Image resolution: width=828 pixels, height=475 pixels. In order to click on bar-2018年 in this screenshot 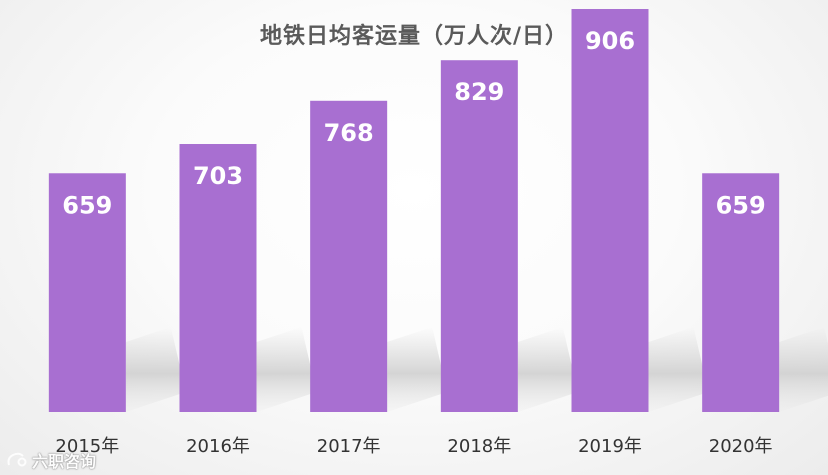, I will do `click(479, 236)`.